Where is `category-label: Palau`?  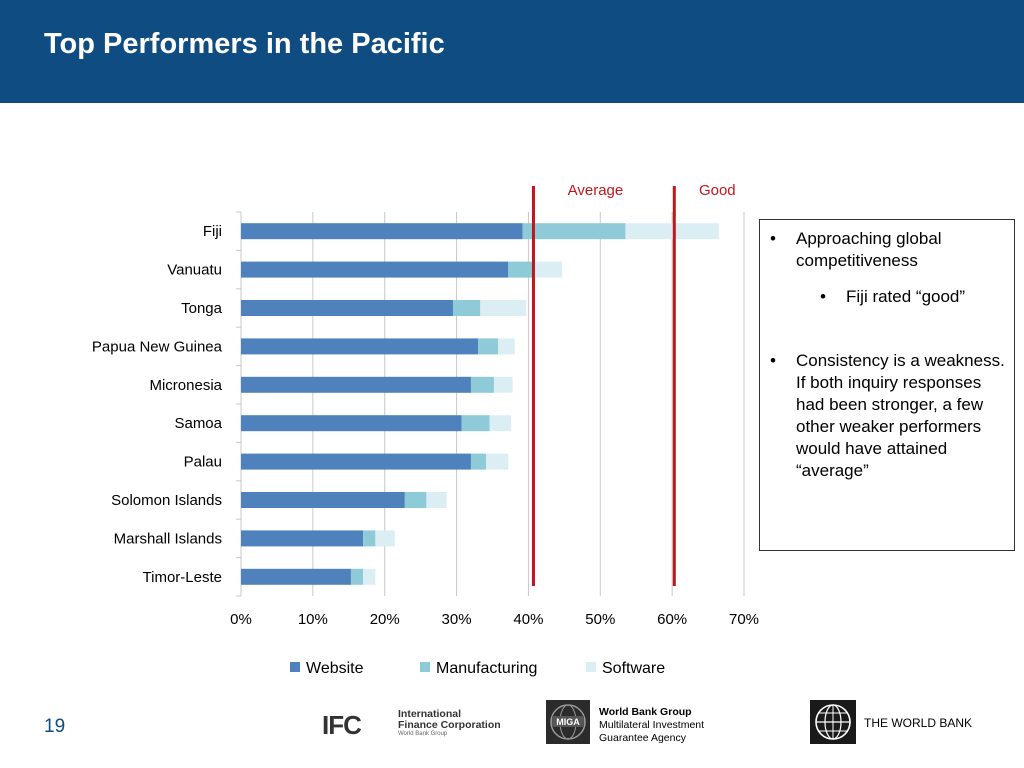
category-label: Palau is located at coordinates (203, 462).